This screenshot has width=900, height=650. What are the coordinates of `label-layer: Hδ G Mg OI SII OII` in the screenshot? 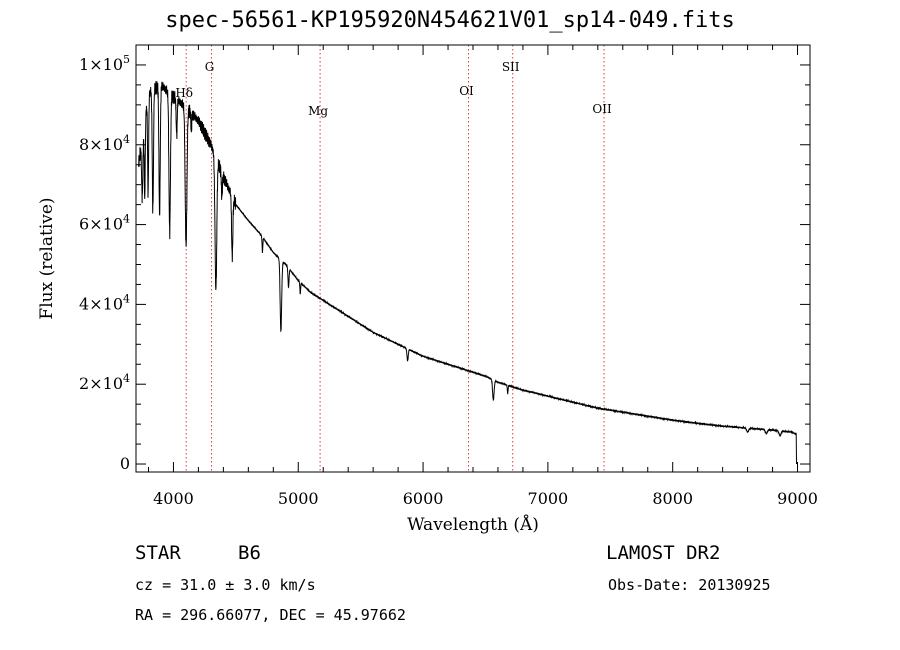 It's located at (393, 89).